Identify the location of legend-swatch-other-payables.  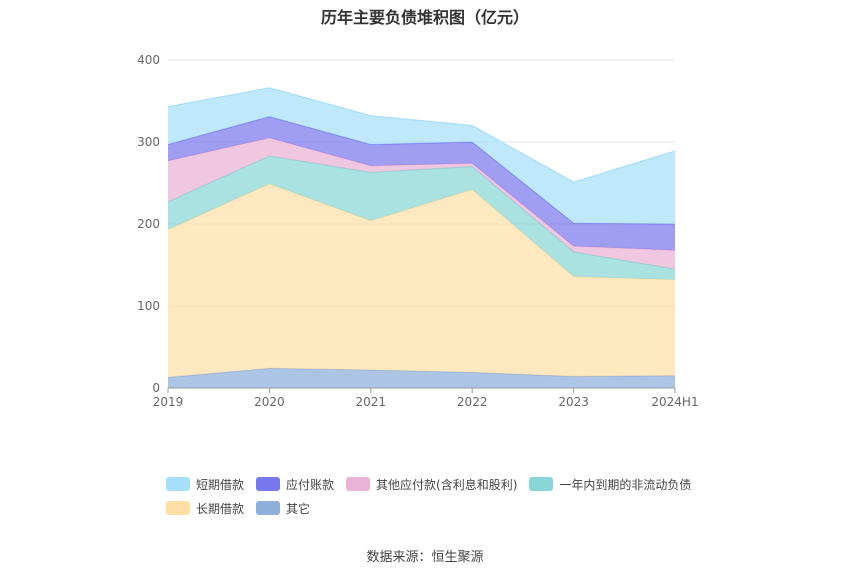
(358, 484).